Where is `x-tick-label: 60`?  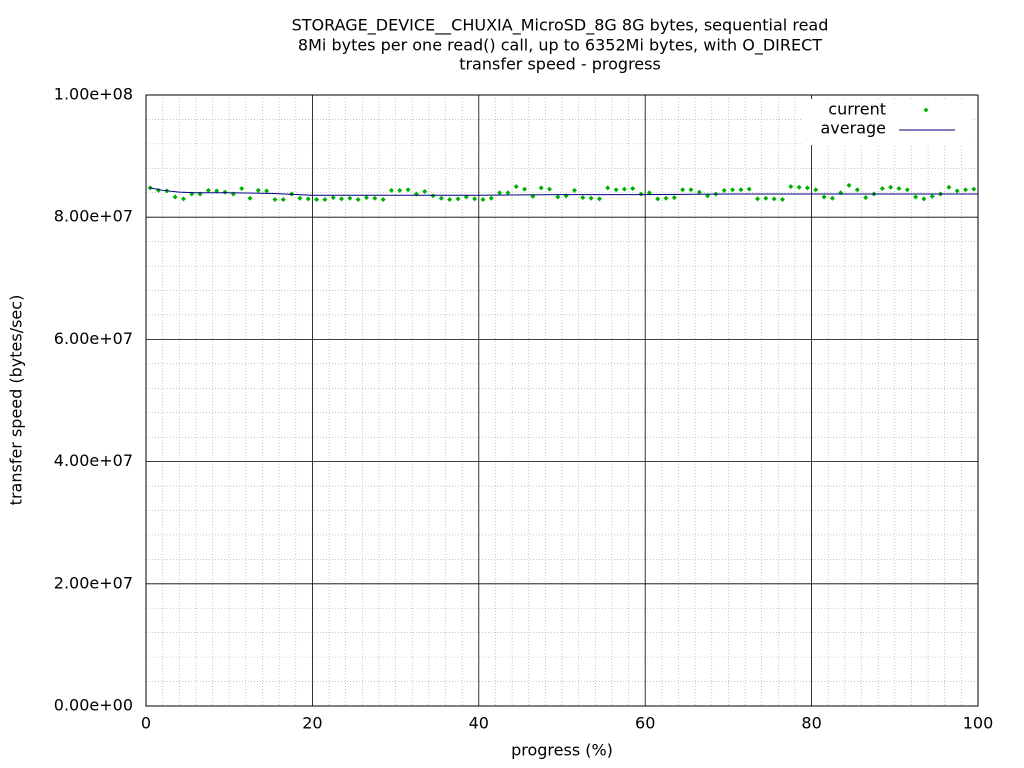 x-tick-label: 60 is located at coordinates (645, 723).